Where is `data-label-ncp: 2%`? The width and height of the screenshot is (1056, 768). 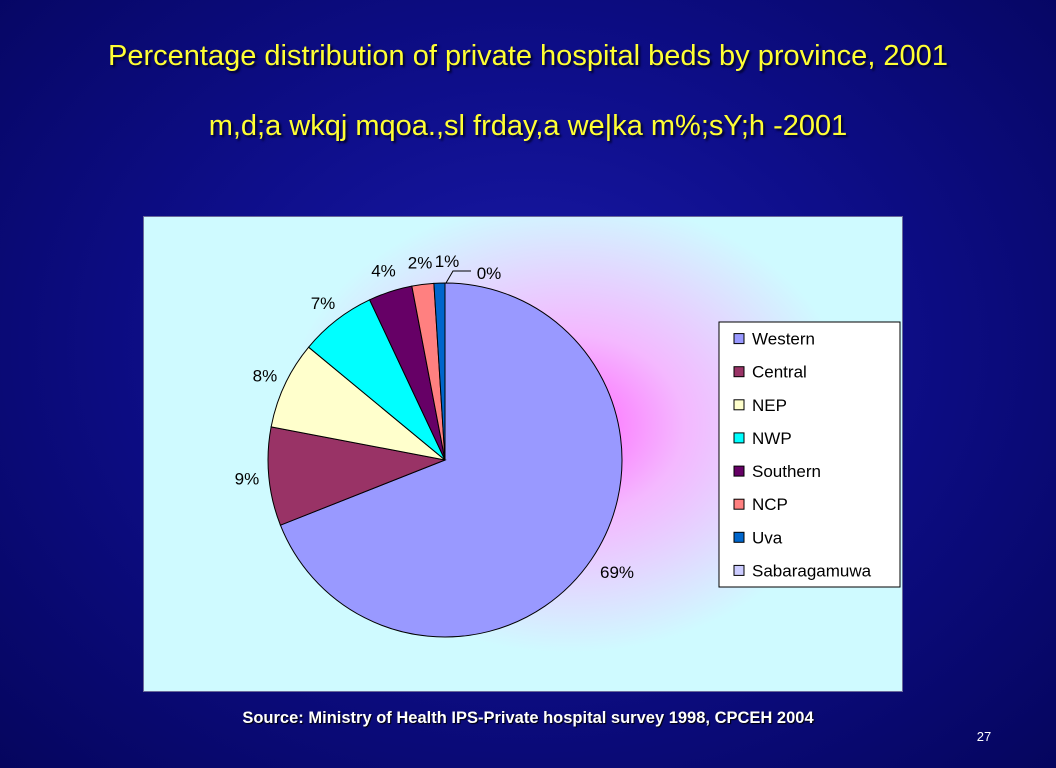 data-label-ncp: 2% is located at coordinates (420, 263).